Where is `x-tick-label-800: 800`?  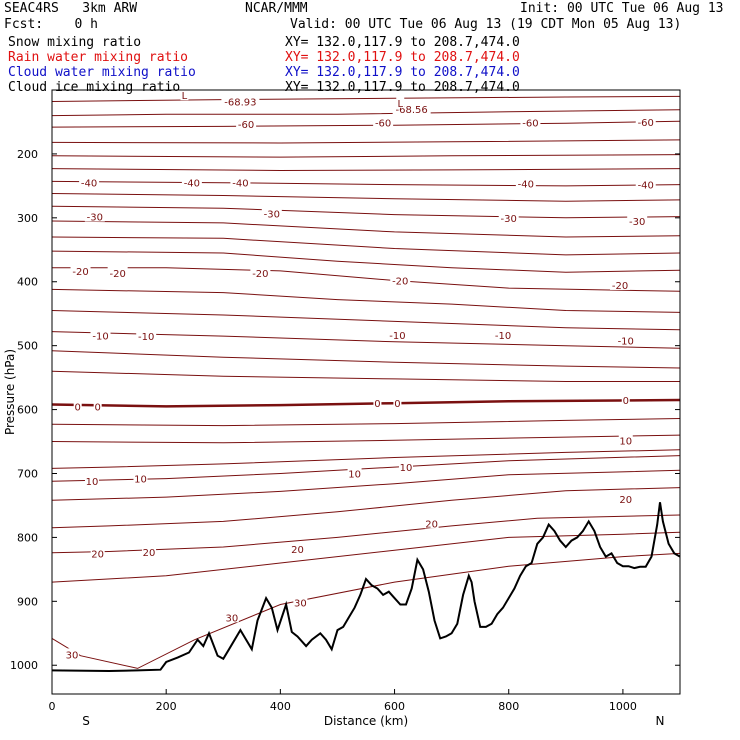
x-tick-label-800: 800 is located at coordinates (508, 706).